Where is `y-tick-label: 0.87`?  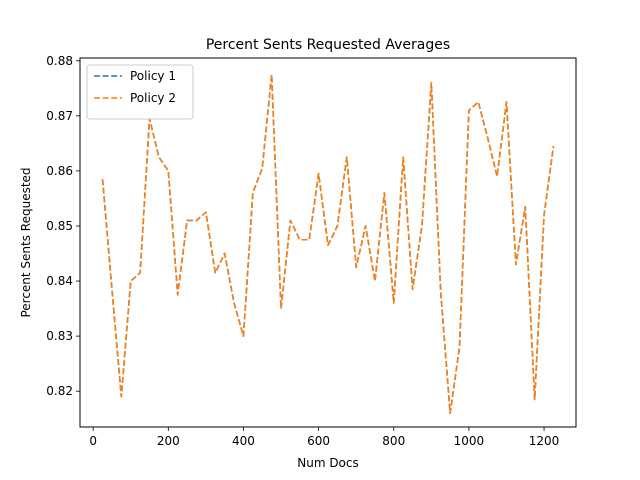
y-tick-label: 0.87 is located at coordinates (59, 116).